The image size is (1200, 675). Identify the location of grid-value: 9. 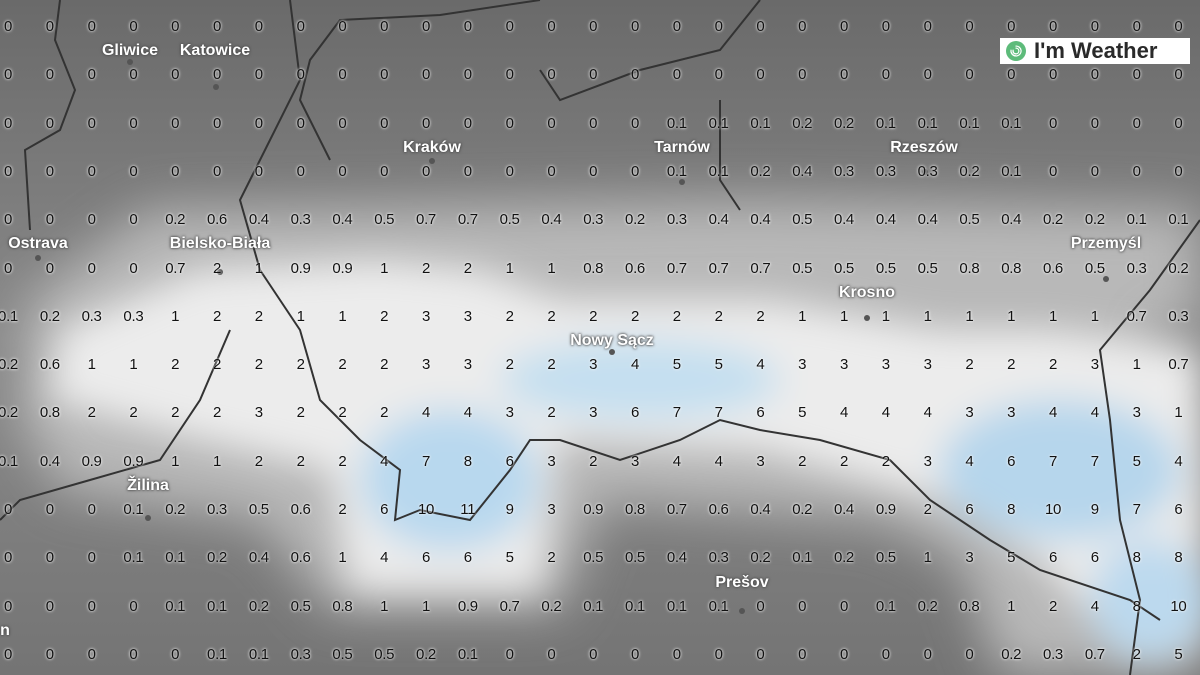
(1094, 509).